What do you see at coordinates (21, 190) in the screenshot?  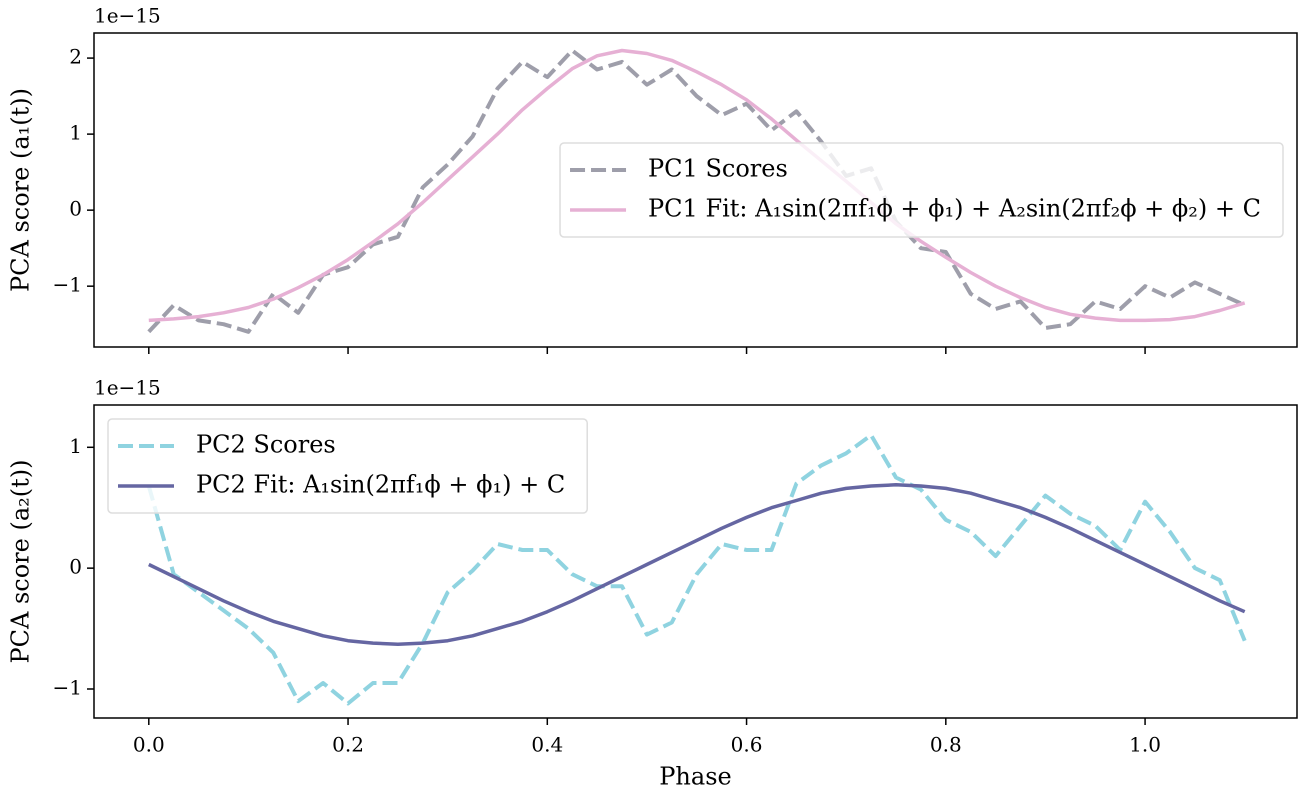 I see `y-axis-label: PCA score (a₁(t))` at bounding box center [21, 190].